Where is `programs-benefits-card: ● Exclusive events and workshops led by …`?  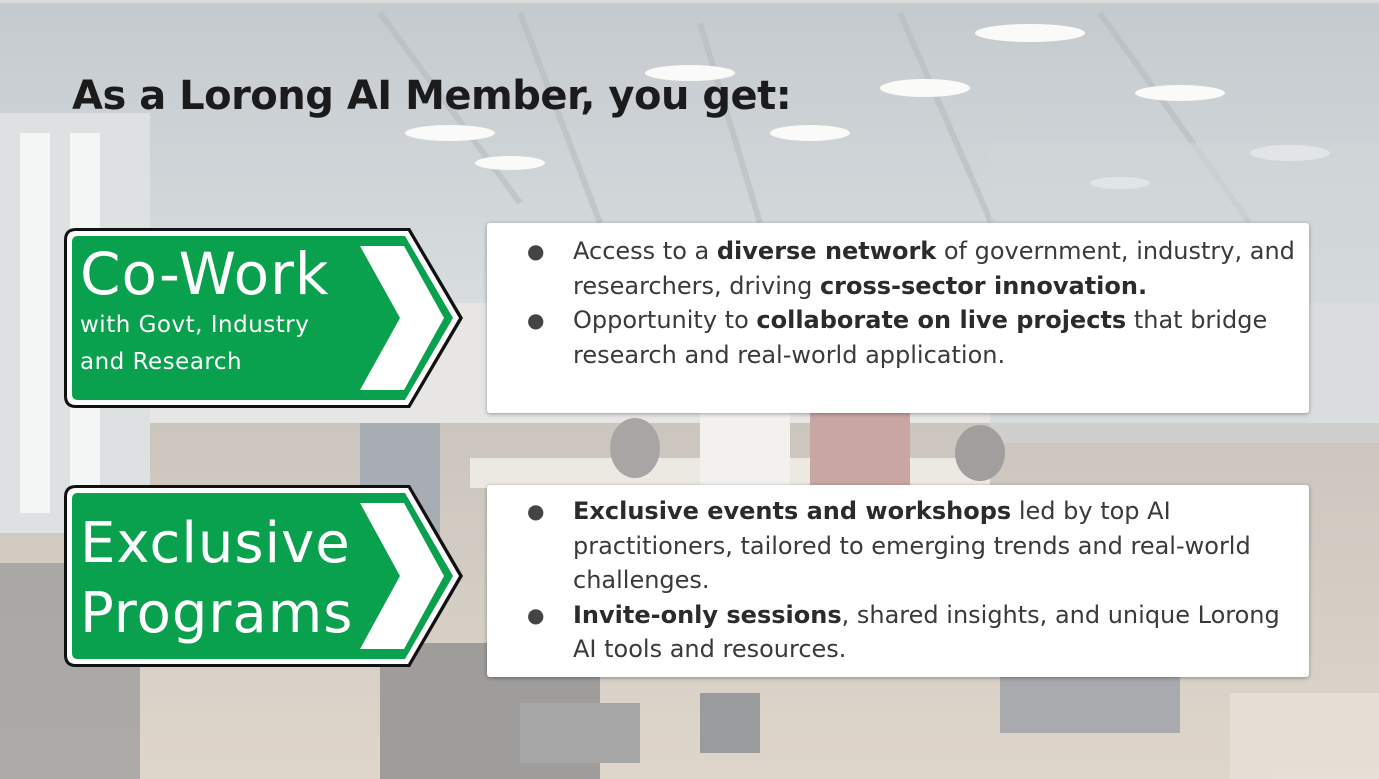 programs-benefits-card: ● Exclusive events and workshops led by … is located at coordinates (898, 581).